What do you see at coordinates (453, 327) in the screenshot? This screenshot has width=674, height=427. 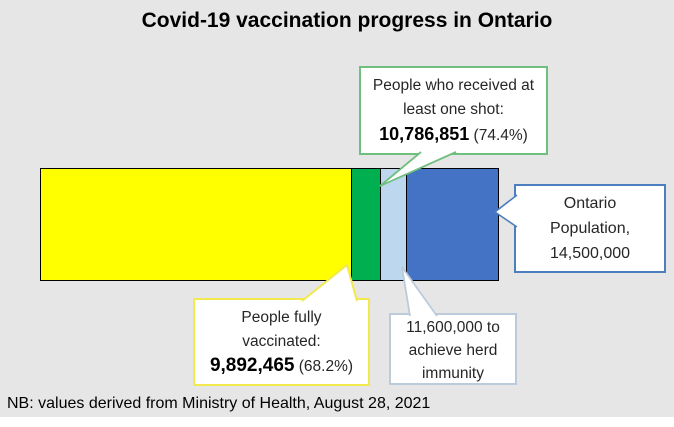 I see `callout-herd-line1: 11,600,000 to` at bounding box center [453, 327].